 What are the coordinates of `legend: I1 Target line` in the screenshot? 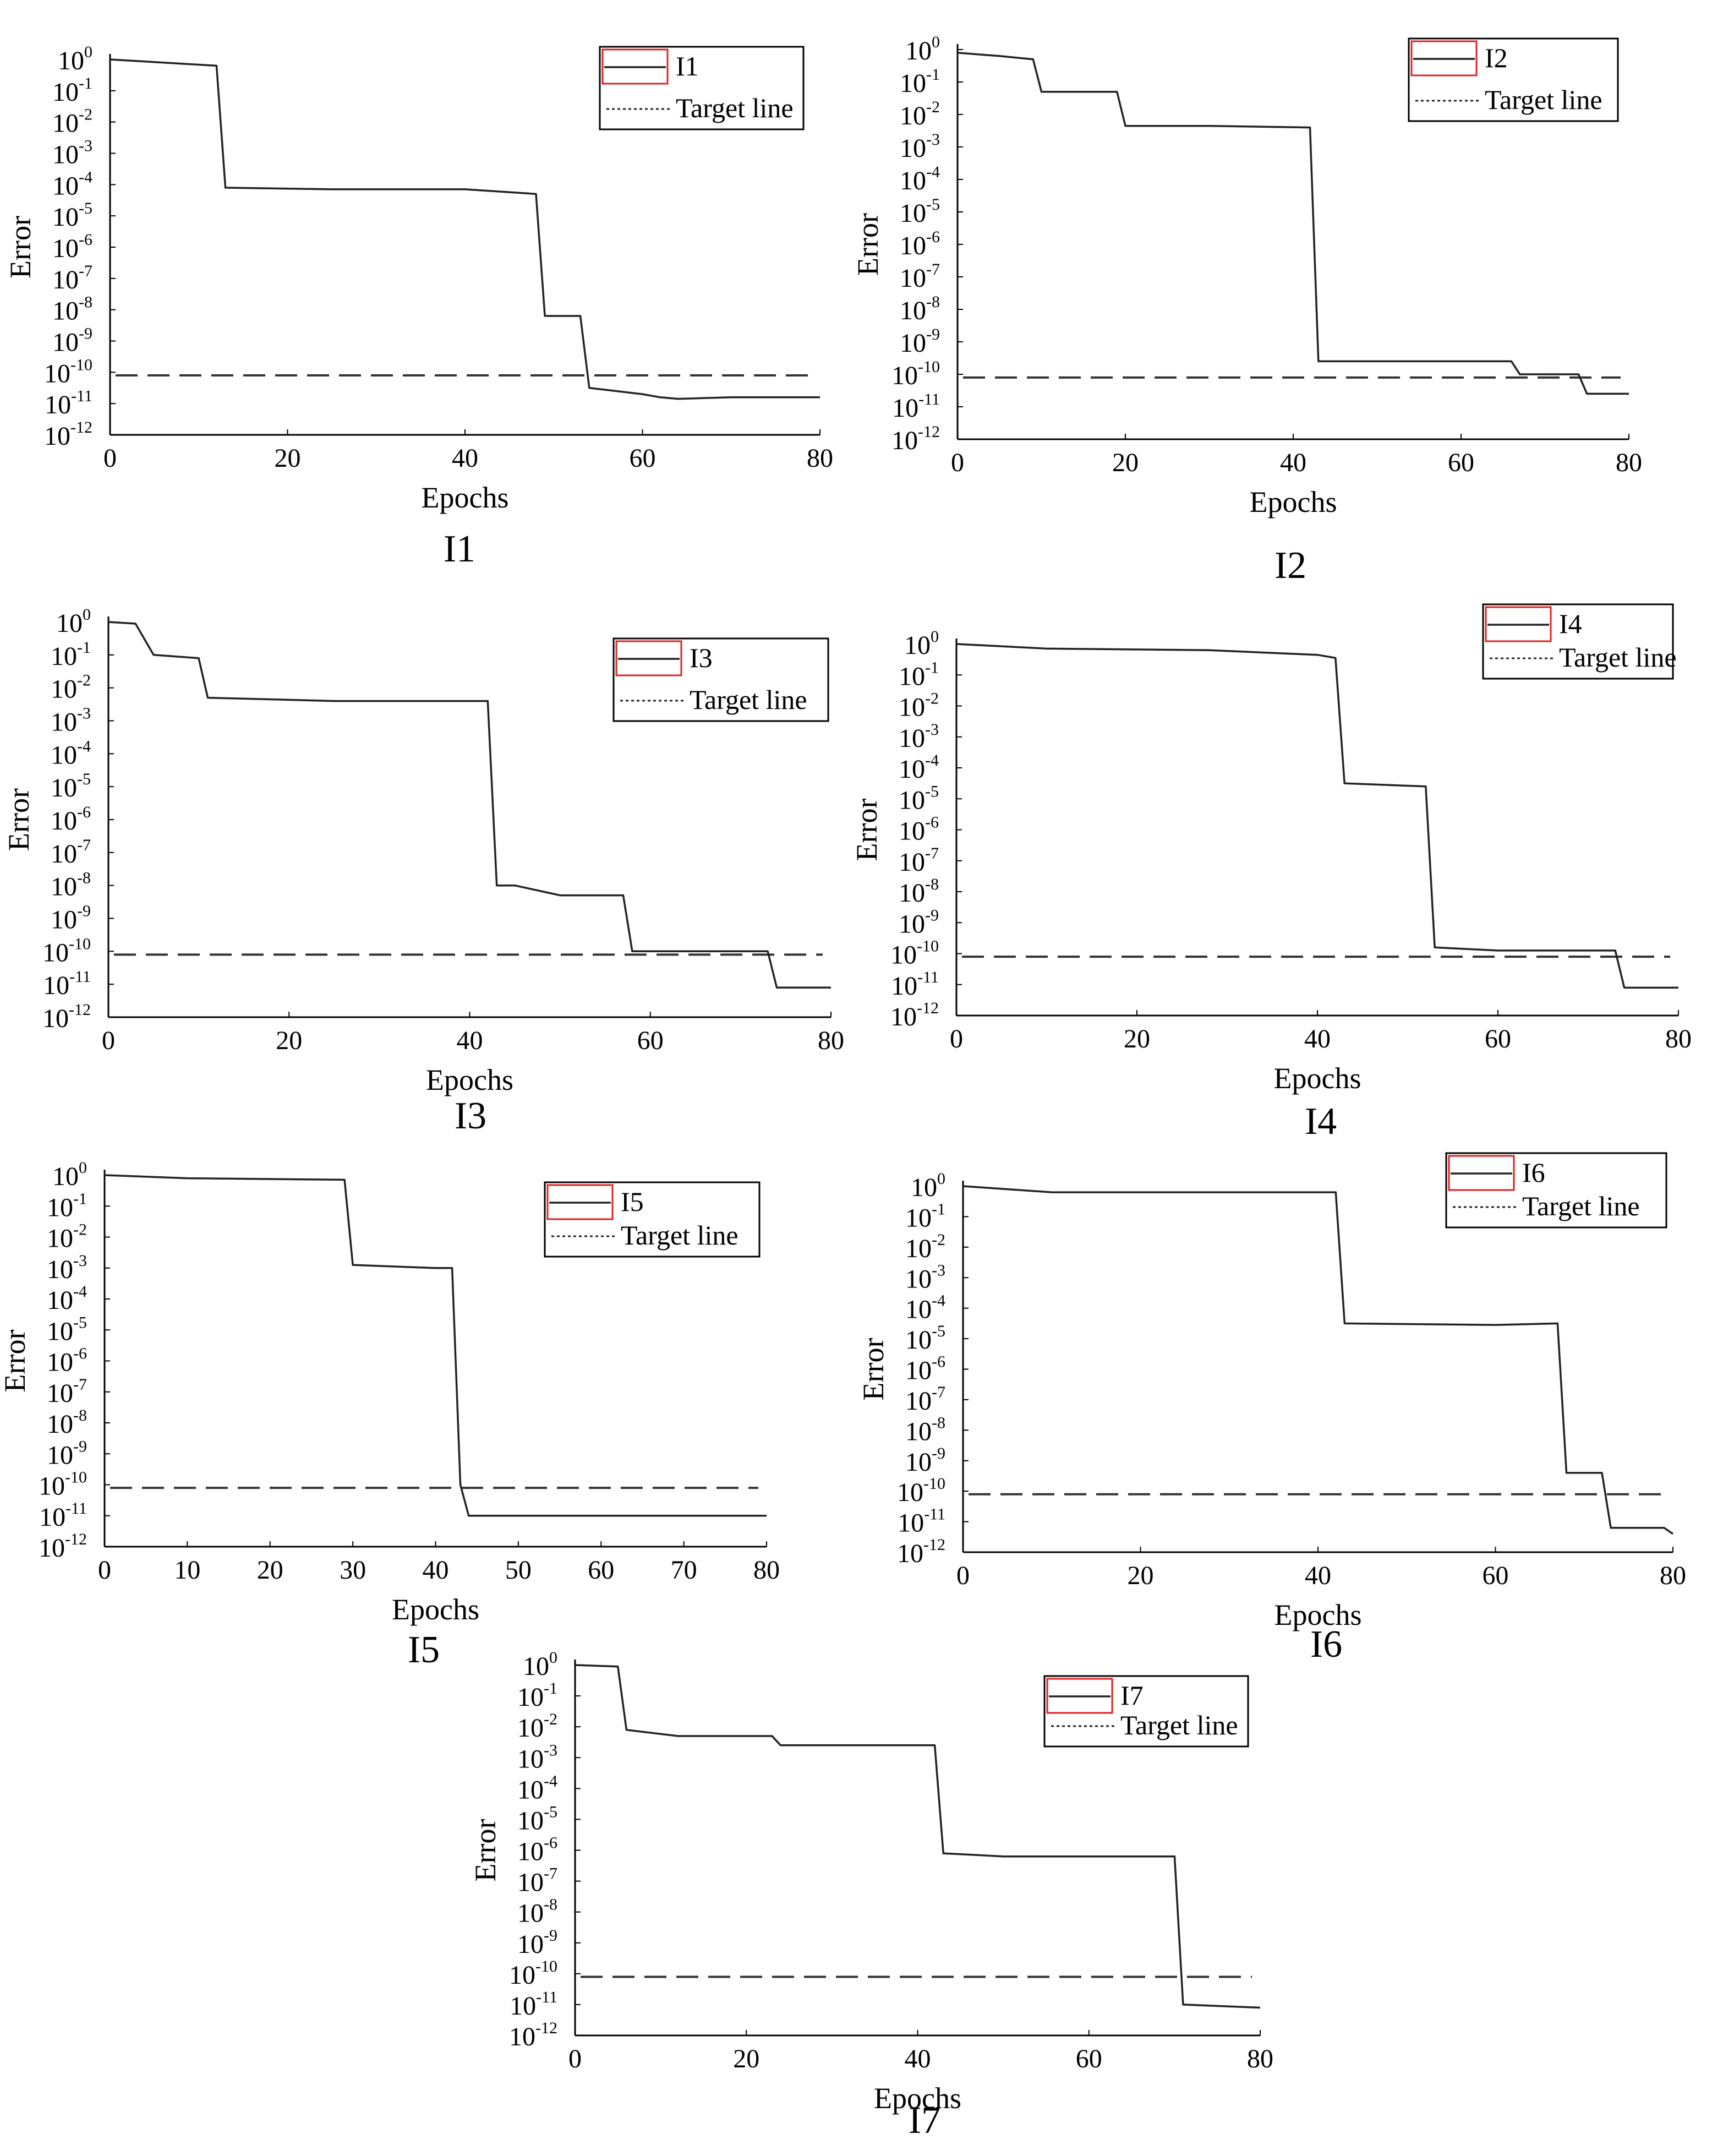 It's located at (702, 88).